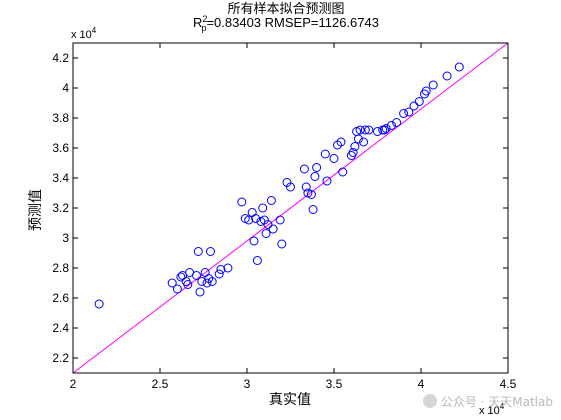 Image resolution: width=561 pixels, height=420 pixels. I want to click on y-tick-label: 3.6, so click(60, 148).